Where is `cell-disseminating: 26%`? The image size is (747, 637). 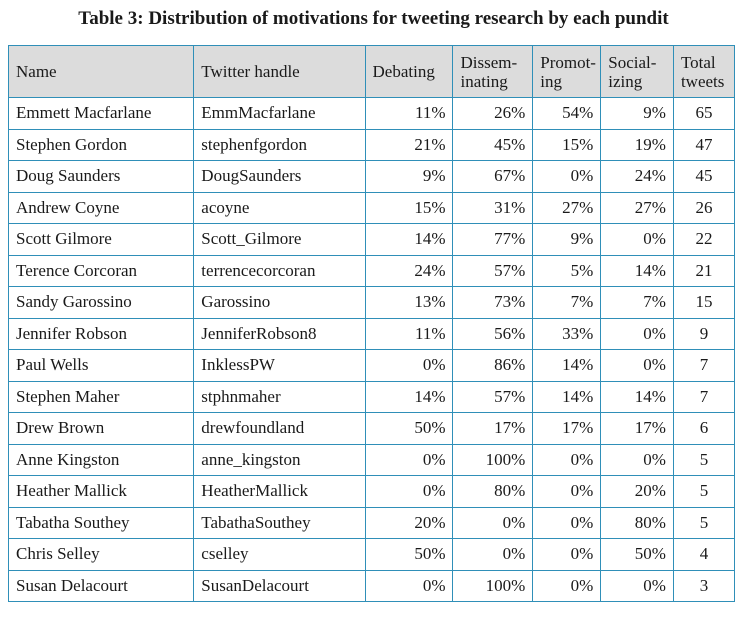 cell-disseminating: 26% is located at coordinates (493, 113).